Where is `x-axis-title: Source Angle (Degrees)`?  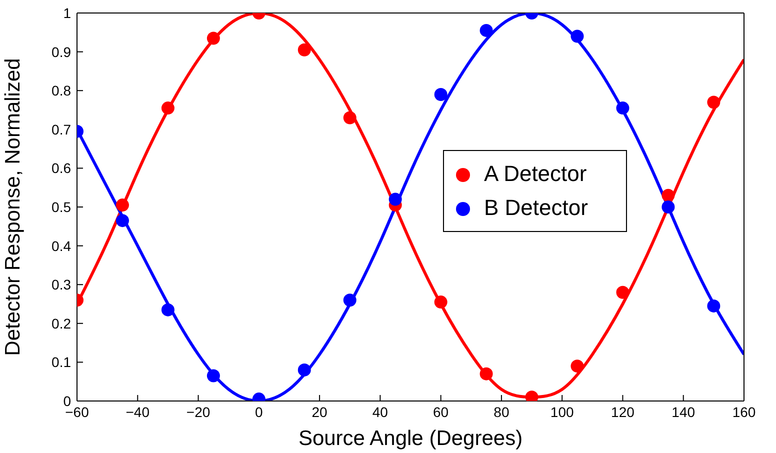 x-axis-title: Source Angle (Degrees) is located at coordinates (410, 438).